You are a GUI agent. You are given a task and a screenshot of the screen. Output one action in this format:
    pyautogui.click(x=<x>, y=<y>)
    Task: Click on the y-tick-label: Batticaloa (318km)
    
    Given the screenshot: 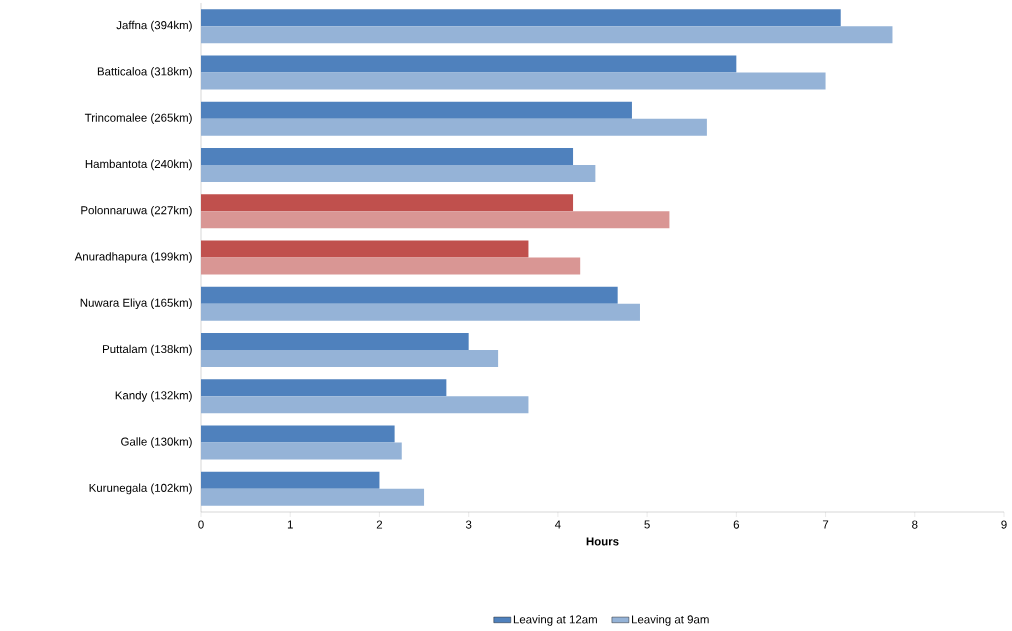 What is the action you would take?
    pyautogui.click(x=144, y=72)
    